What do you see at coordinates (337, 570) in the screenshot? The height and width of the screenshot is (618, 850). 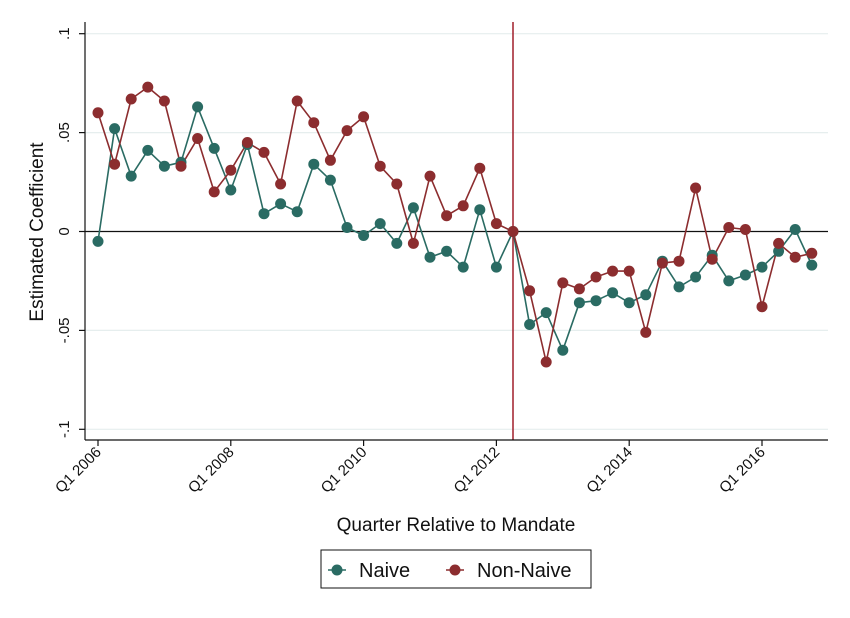 I see `legend-naive-marker` at bounding box center [337, 570].